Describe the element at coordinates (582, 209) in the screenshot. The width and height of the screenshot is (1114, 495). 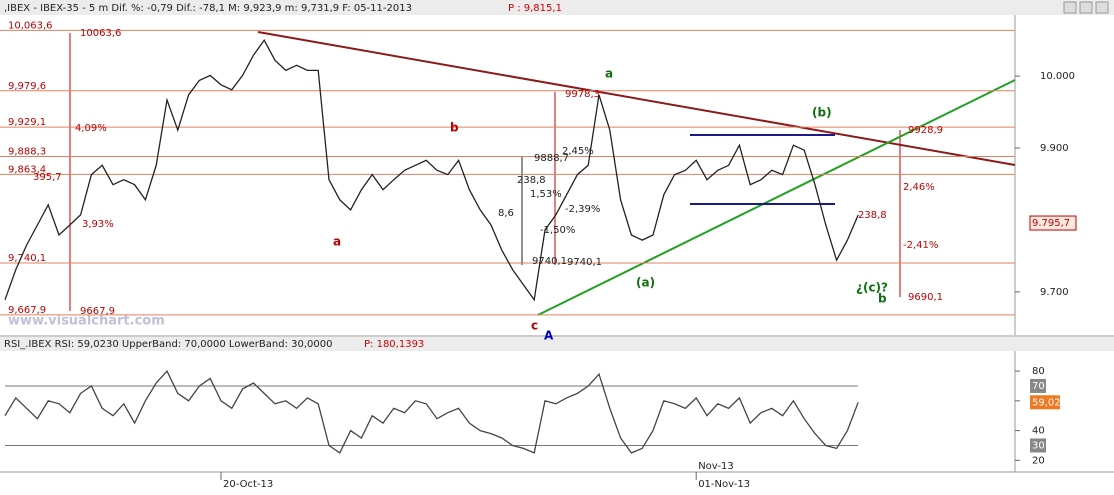
I see `annotation: -2,39%` at that location.